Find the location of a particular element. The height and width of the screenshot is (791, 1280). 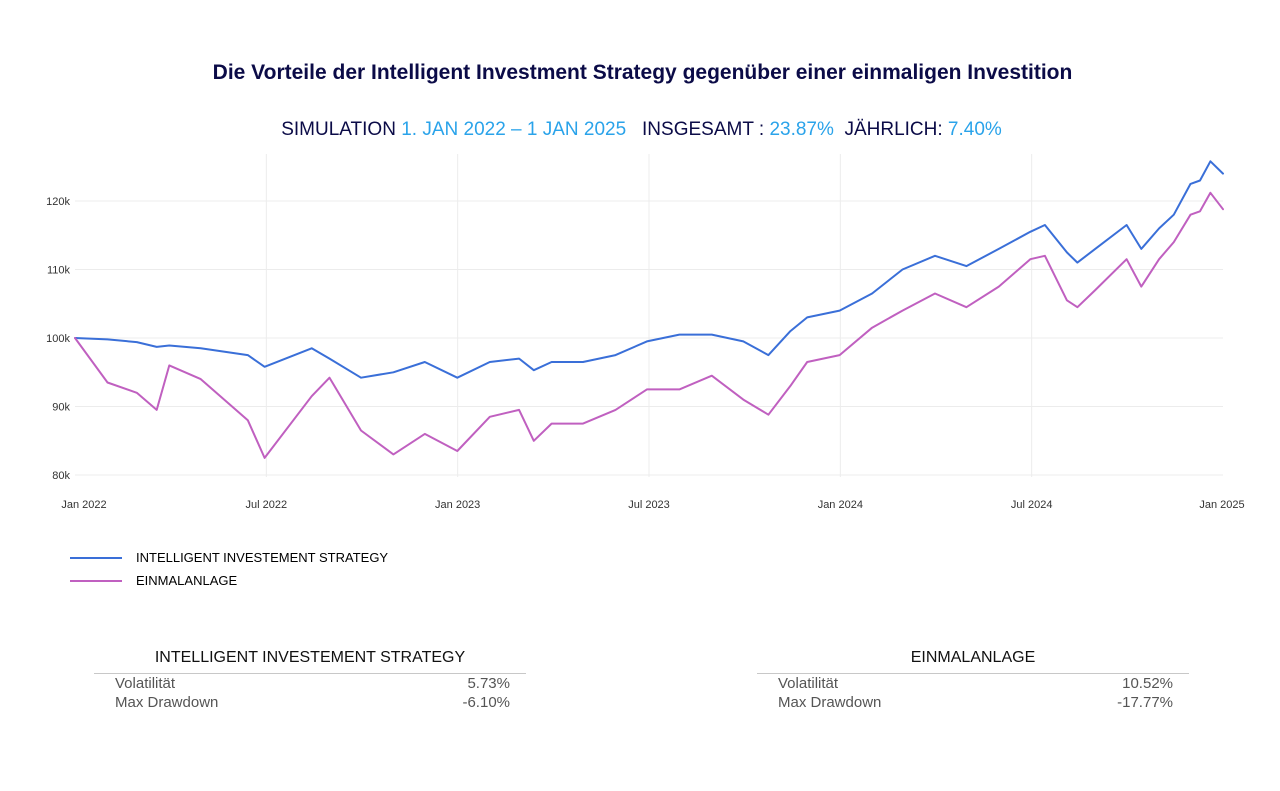

y-tick-label: 80k is located at coordinates (61, 476).